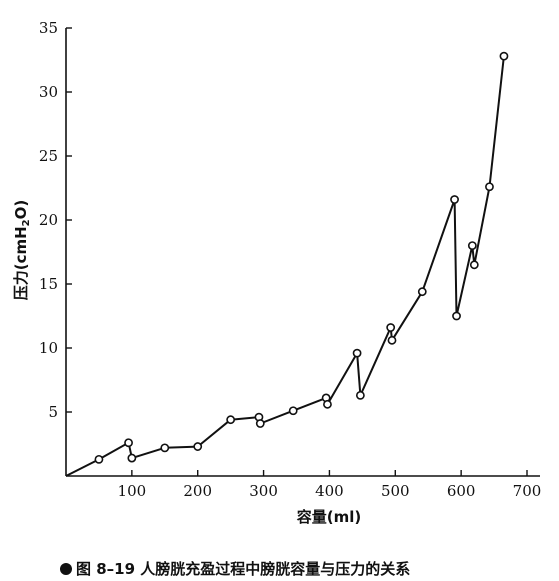  What do you see at coordinates (48, 284) in the screenshot?
I see `y-tick-label: 15` at bounding box center [48, 284].